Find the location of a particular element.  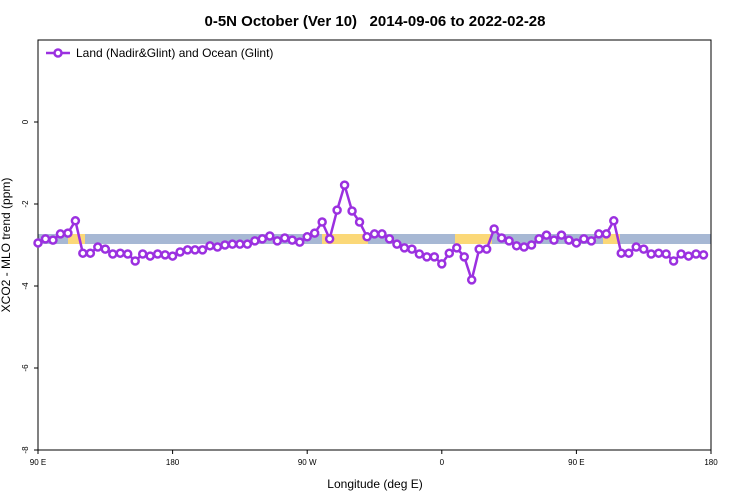

y-tick-label: -8 is located at coordinates (25, 450).